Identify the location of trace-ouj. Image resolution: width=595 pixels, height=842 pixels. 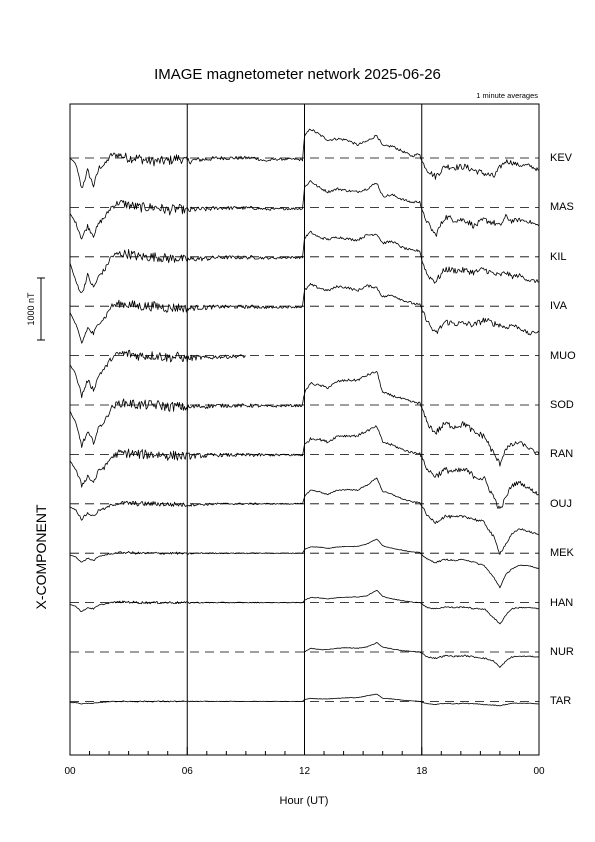
(304, 516).